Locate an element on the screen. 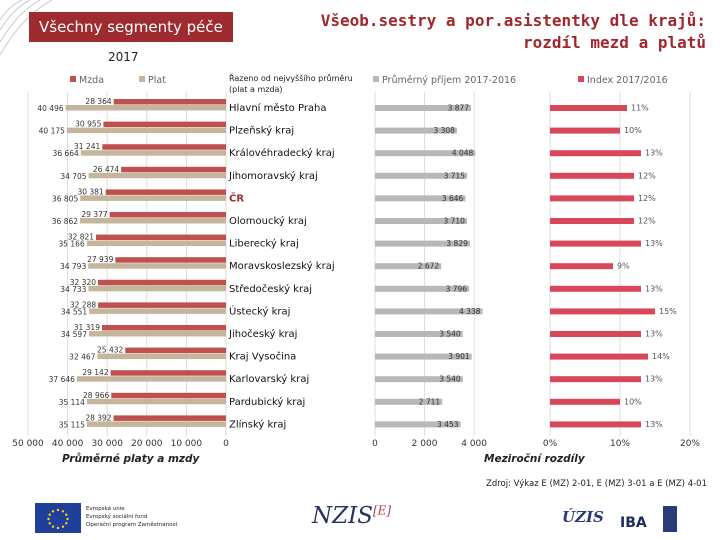 The height and width of the screenshot is (540, 720). label-plat: 36 805 is located at coordinates (65, 198).